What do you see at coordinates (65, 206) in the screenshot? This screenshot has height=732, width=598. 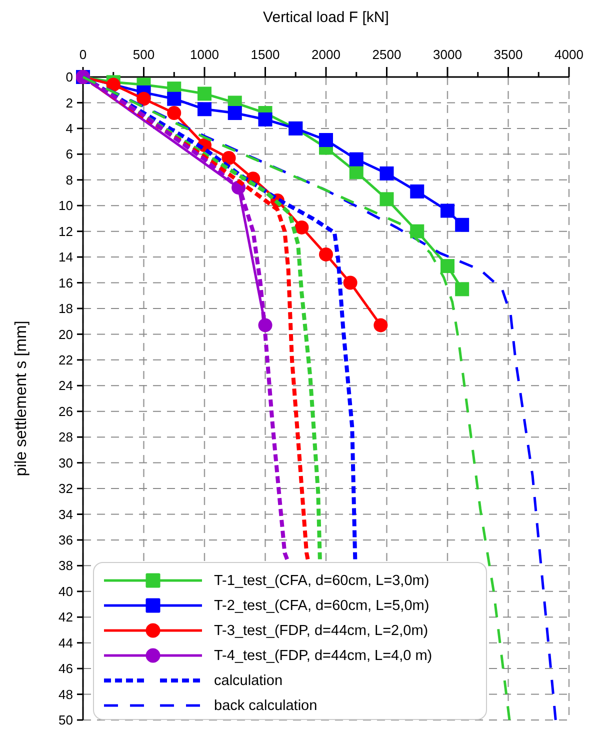 I see `y-tick-label: 10` at bounding box center [65, 206].